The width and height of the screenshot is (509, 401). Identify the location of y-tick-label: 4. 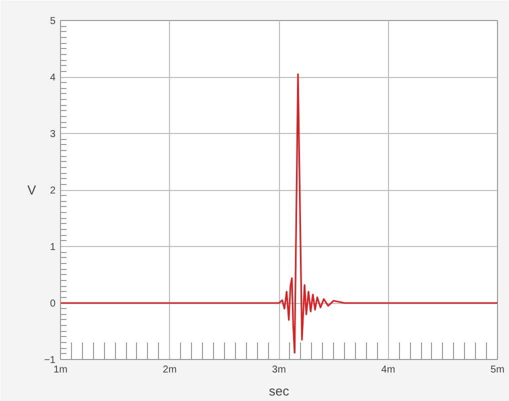
(53, 78).